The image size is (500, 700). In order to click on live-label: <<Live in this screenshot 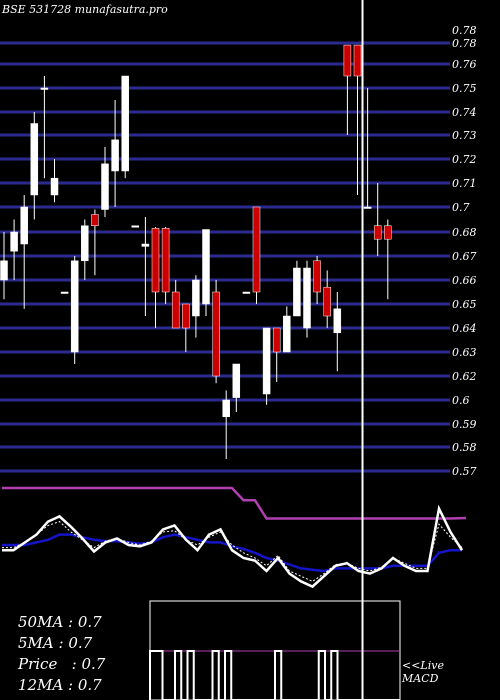, I will do `click(423, 665)`.